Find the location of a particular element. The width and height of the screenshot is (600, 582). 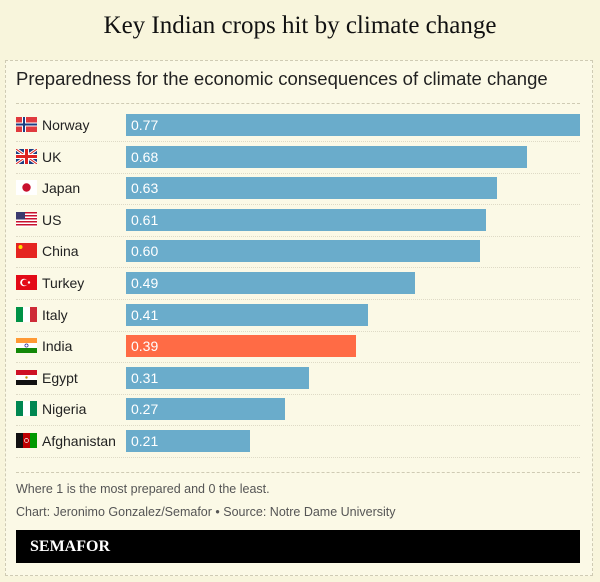

bar-row-uk: UK 0.68 is located at coordinates (298, 158).